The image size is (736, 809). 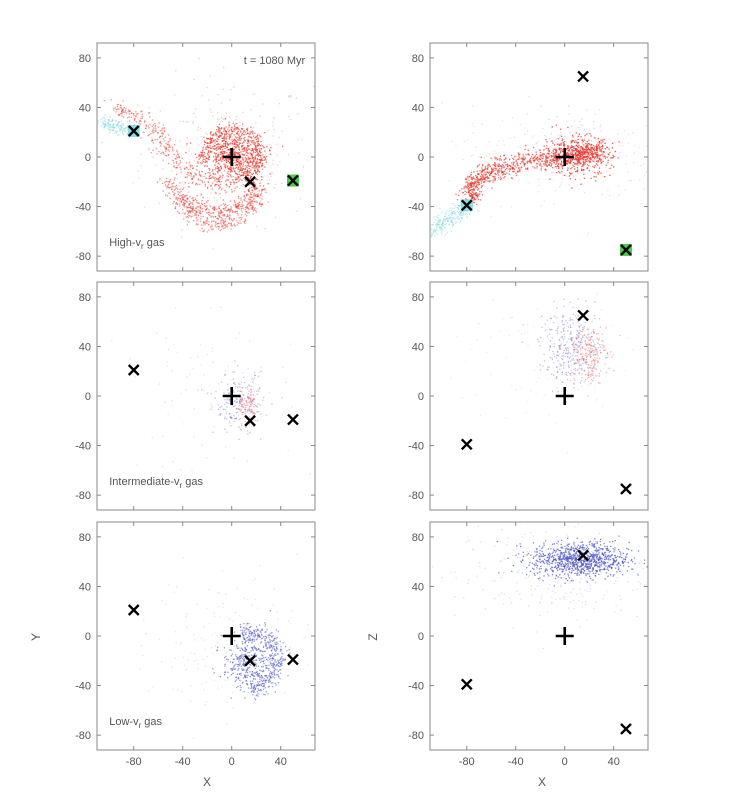 I want to click on y-tick-label: -40, so click(x=83, y=208).